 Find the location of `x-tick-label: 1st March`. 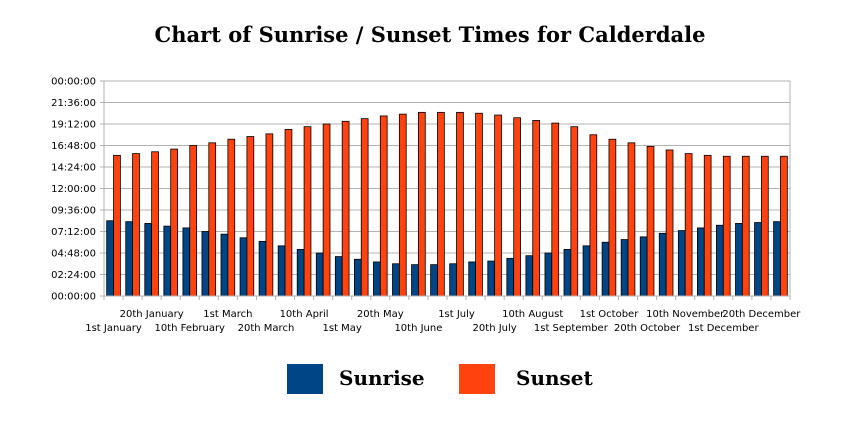

x-tick-label: 1st March is located at coordinates (227, 314).